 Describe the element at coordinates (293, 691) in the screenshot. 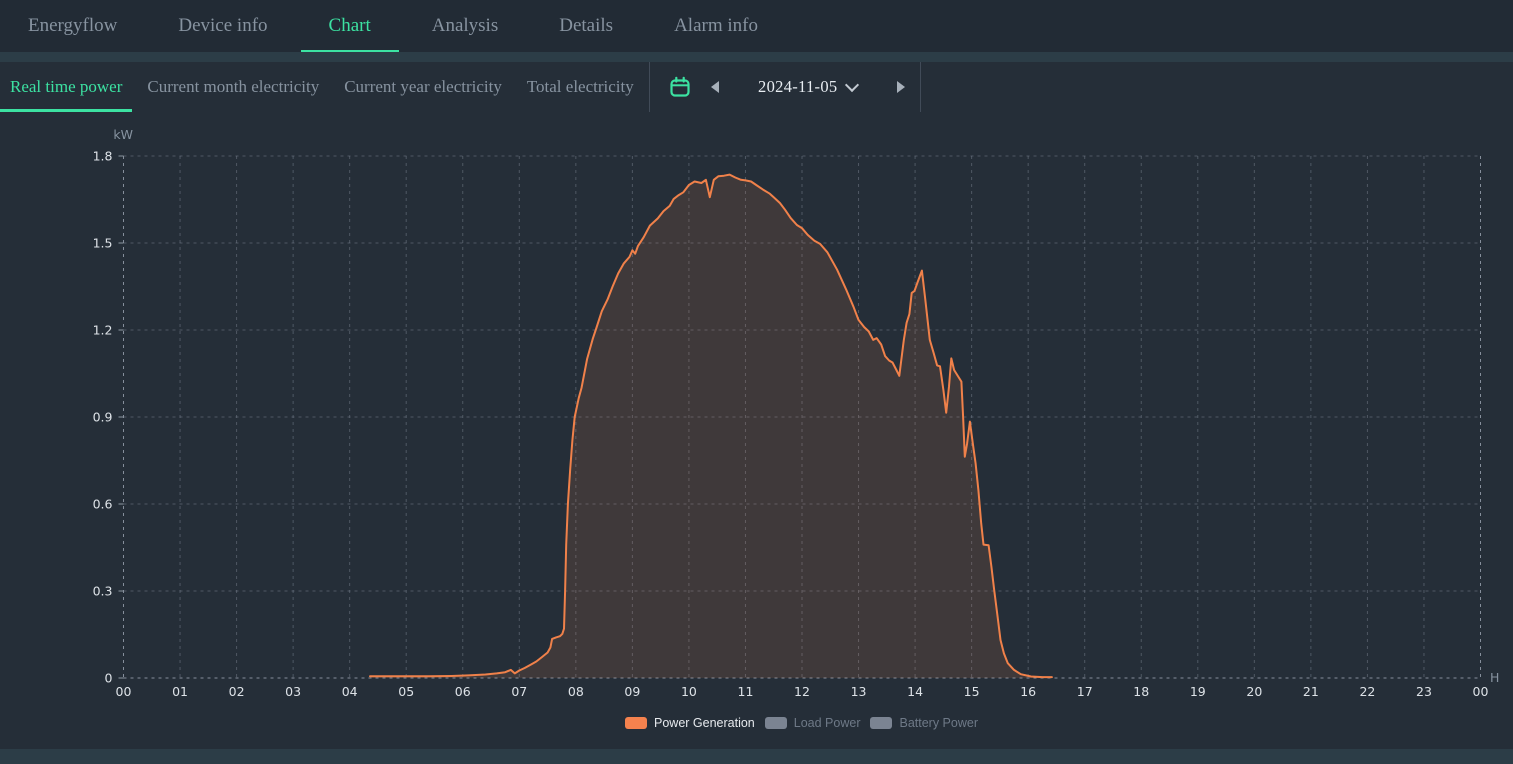

I see `x-axis-tick-label: 03` at that location.